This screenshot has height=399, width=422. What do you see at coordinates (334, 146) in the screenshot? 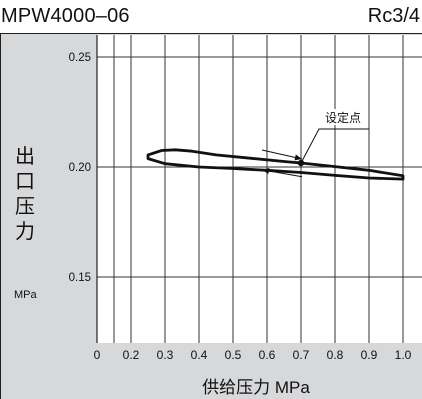
I see `annotation-leader` at bounding box center [334, 146].